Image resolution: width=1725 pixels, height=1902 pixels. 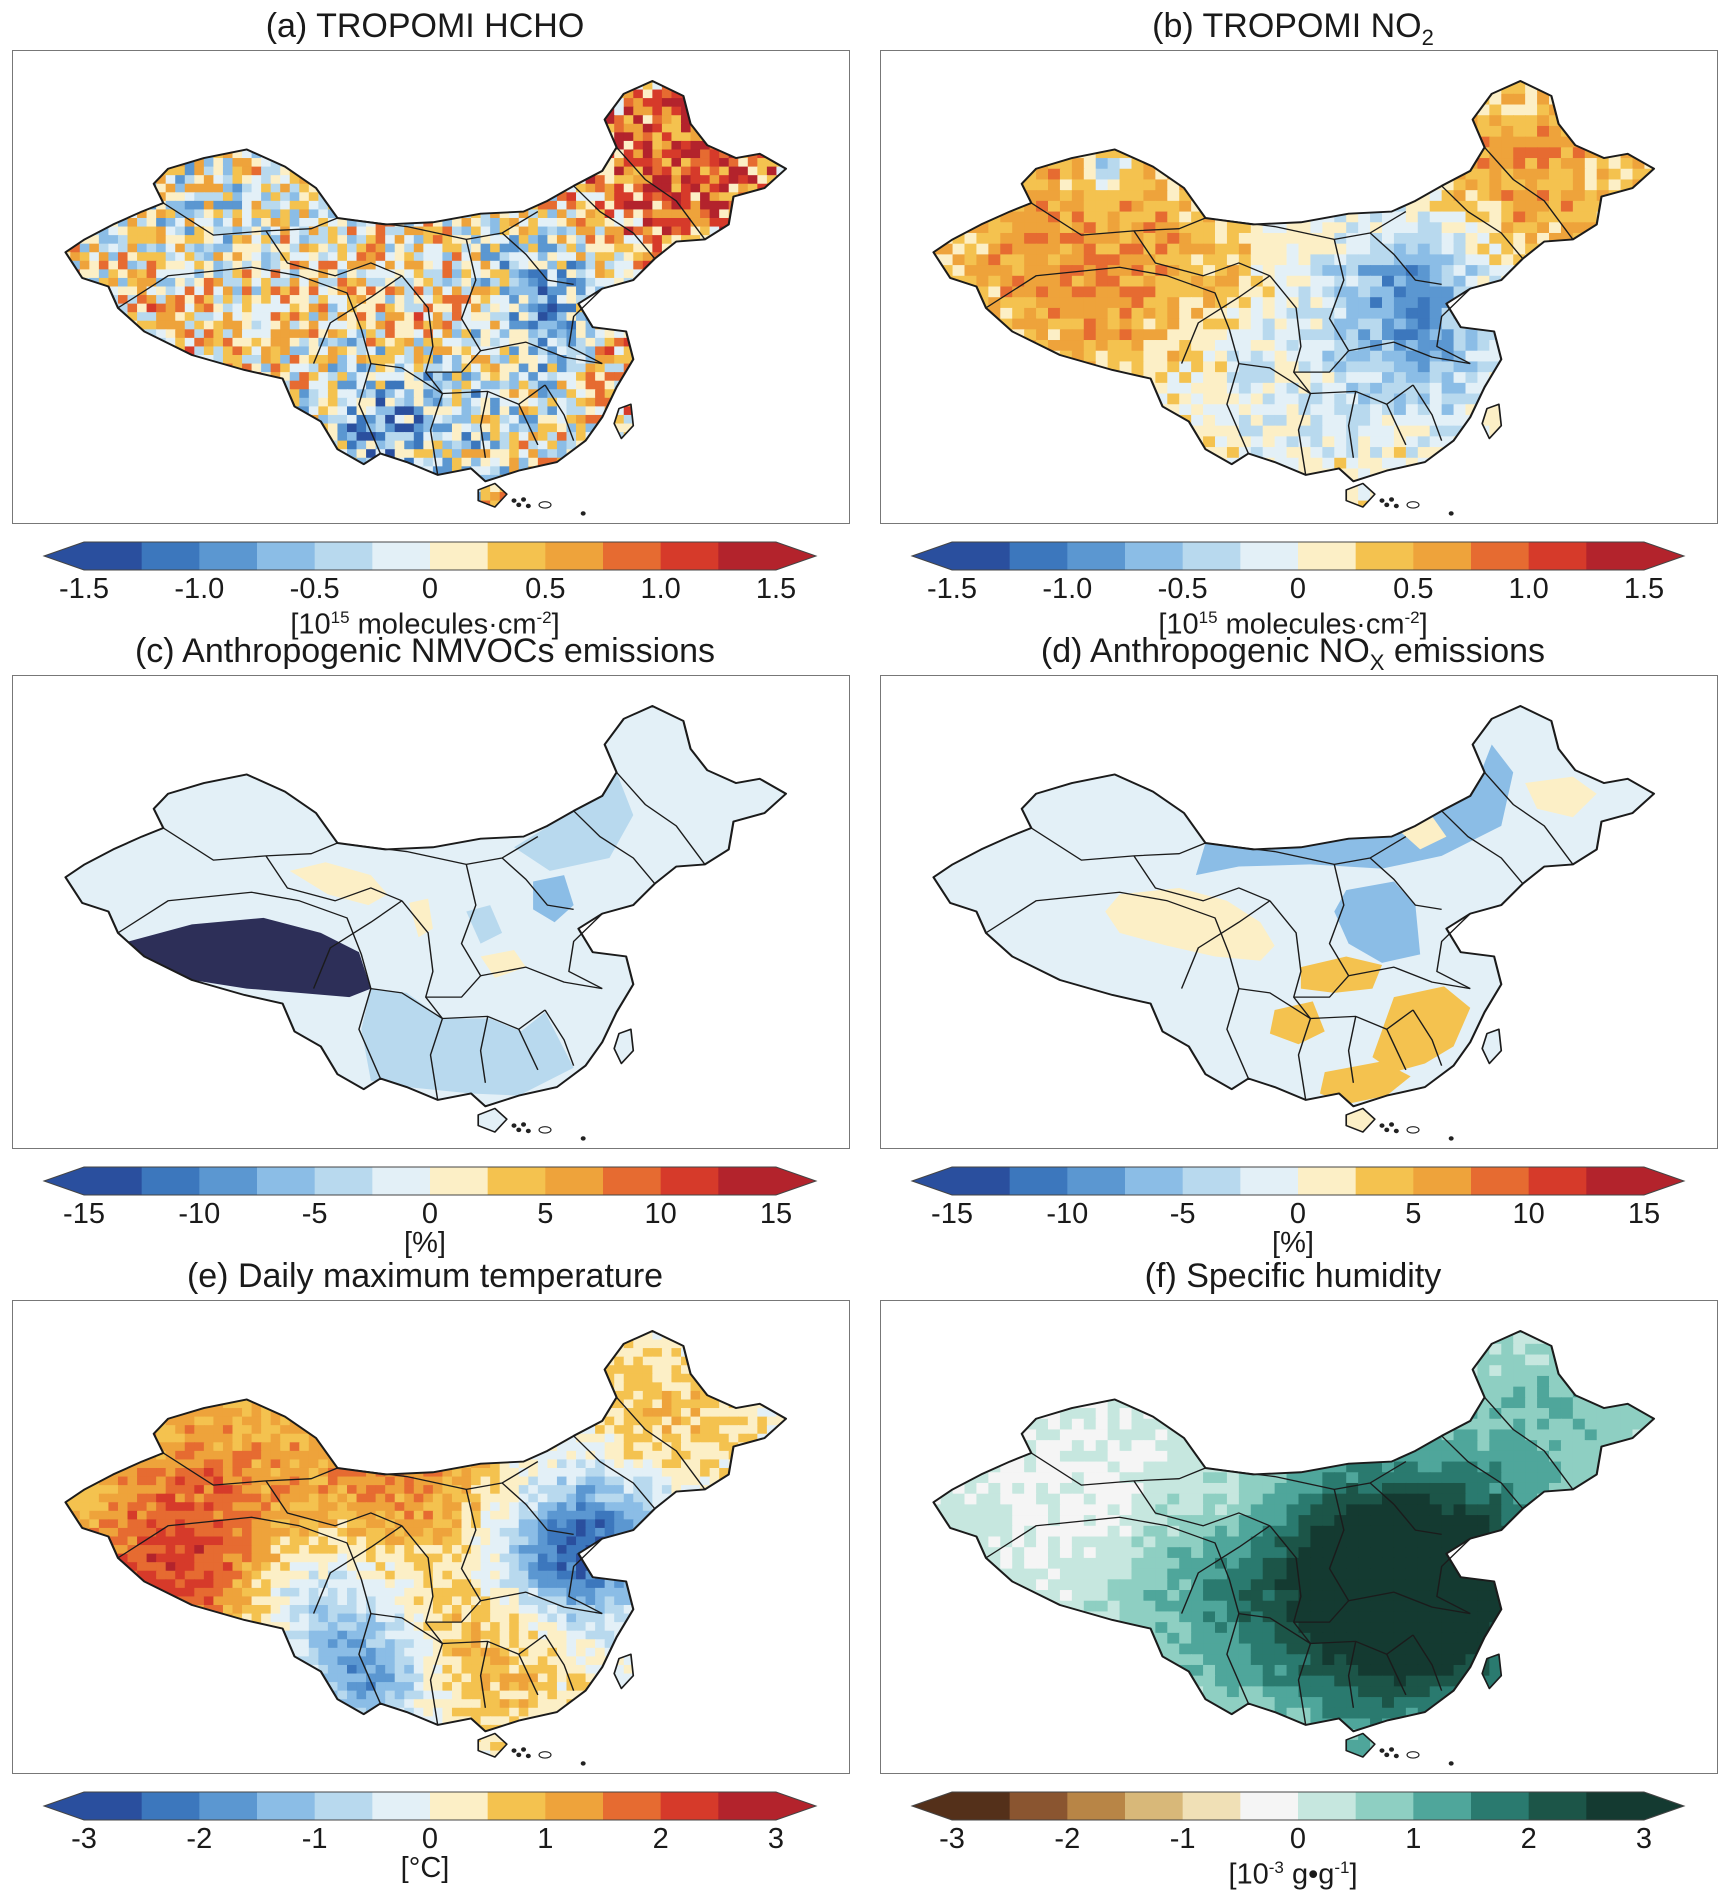 I want to click on colorbar-tick-label: 5, so click(x=545, y=1214).